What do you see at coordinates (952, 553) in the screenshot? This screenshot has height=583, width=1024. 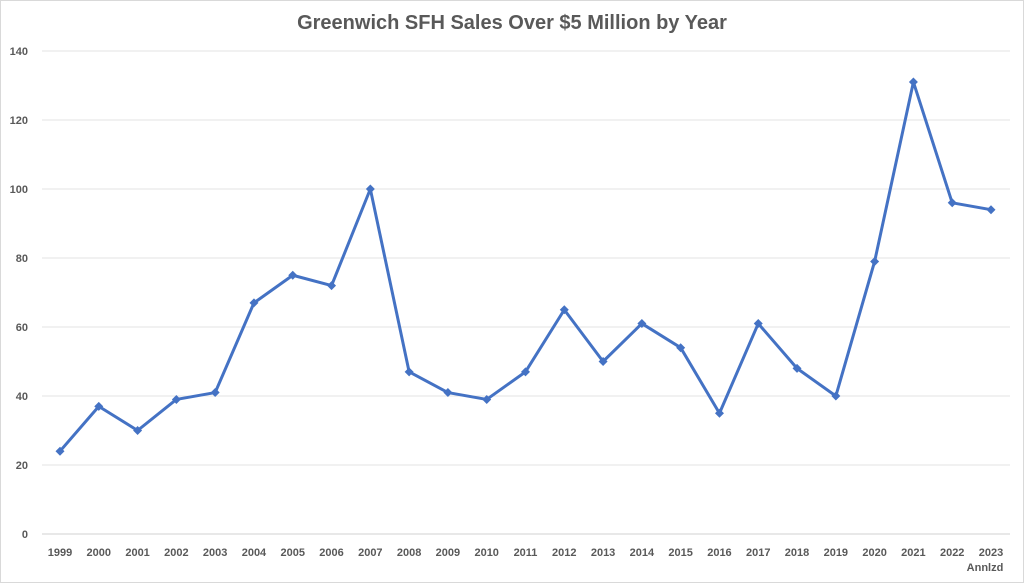 I see `x-tick-label: 2022` at bounding box center [952, 553].